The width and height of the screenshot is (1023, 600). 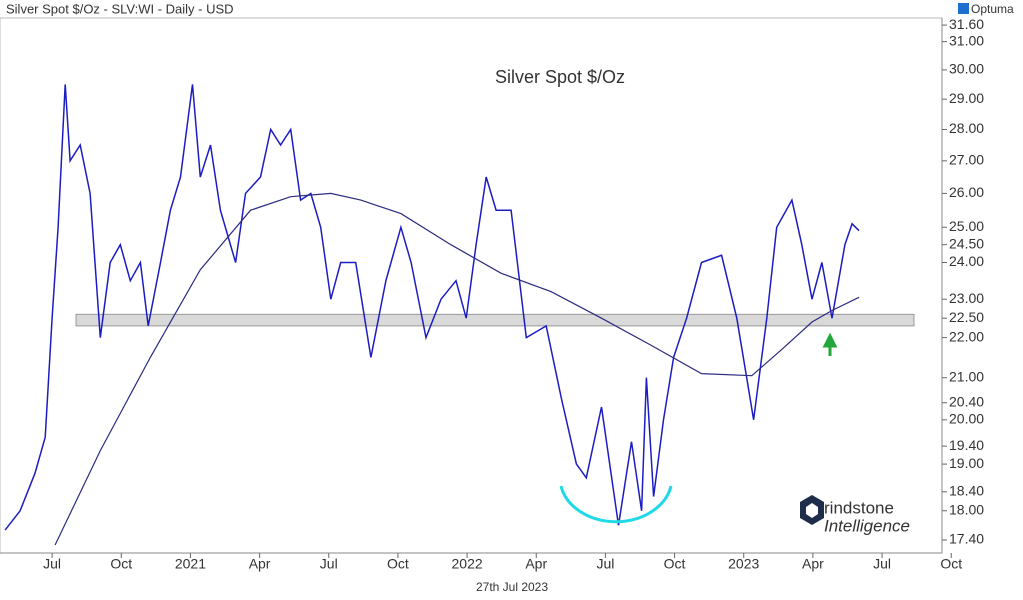 I want to click on y-tick-label: 25.00, so click(x=966, y=226).